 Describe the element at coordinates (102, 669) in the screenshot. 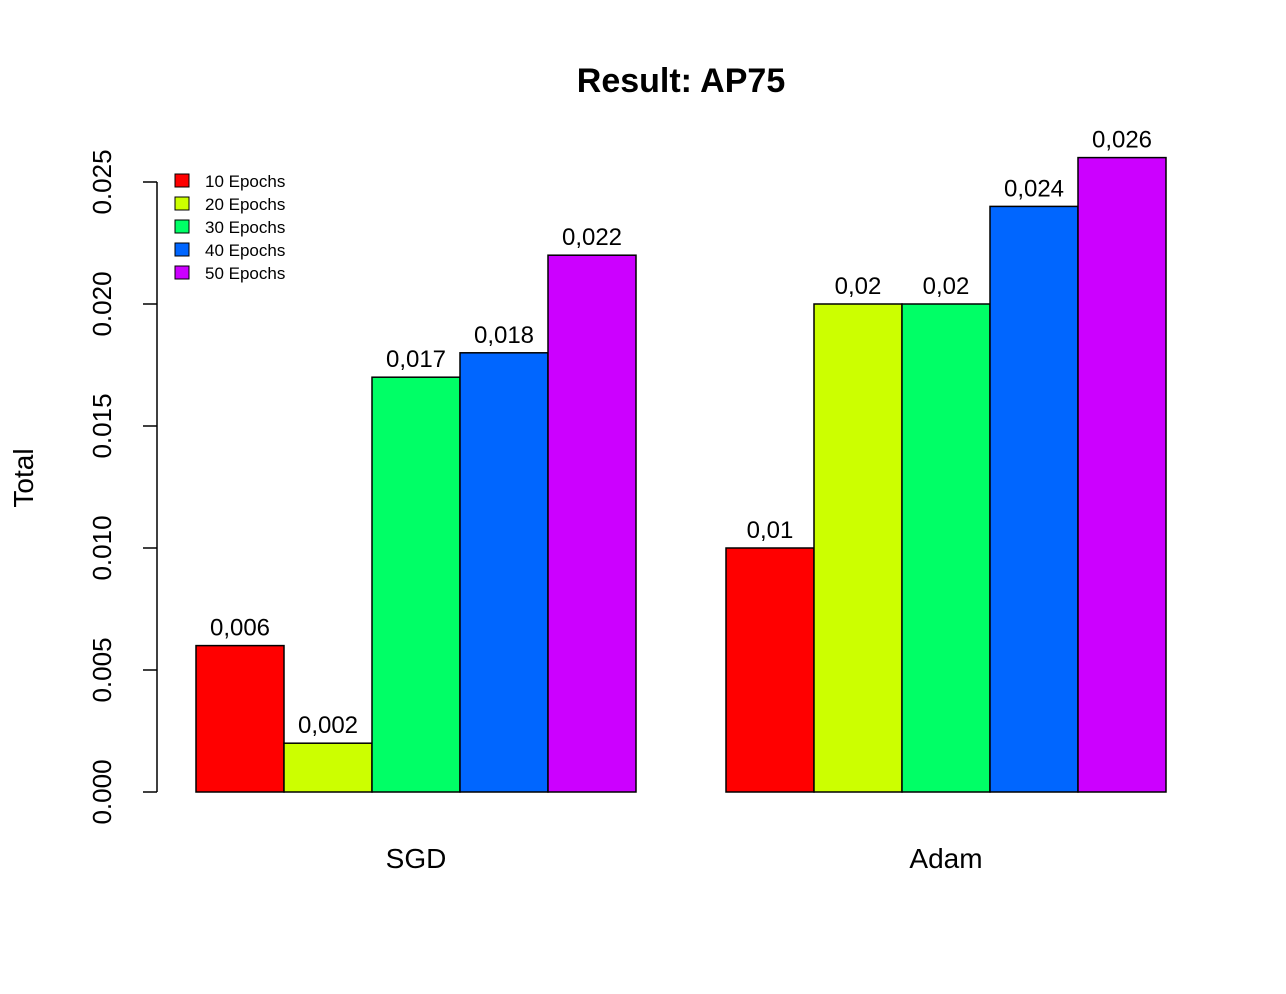

I see `y-tick-label: 0.005` at that location.